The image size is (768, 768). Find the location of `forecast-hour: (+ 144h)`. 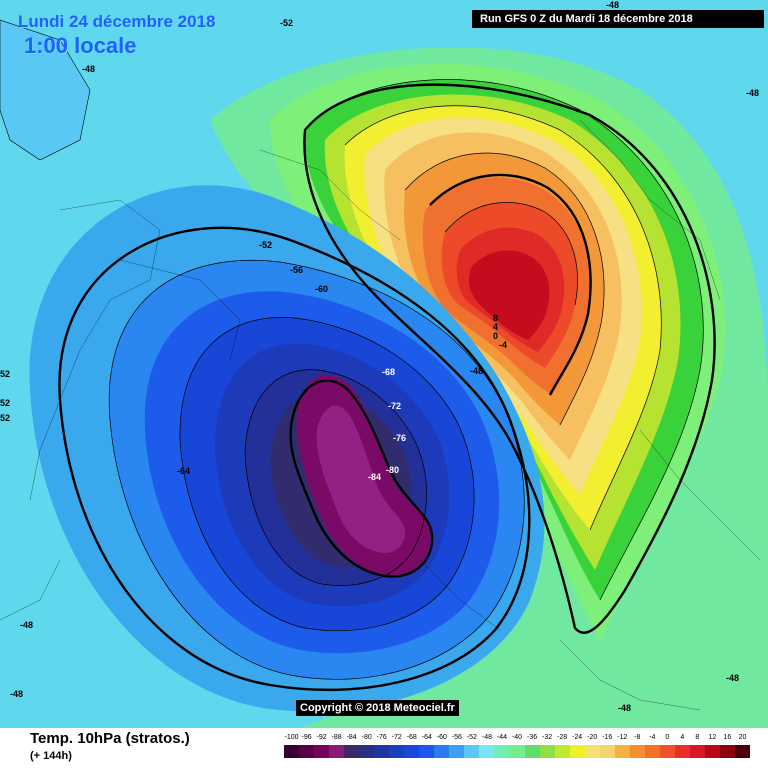

forecast-hour: (+ 144h) is located at coordinates (51, 756).